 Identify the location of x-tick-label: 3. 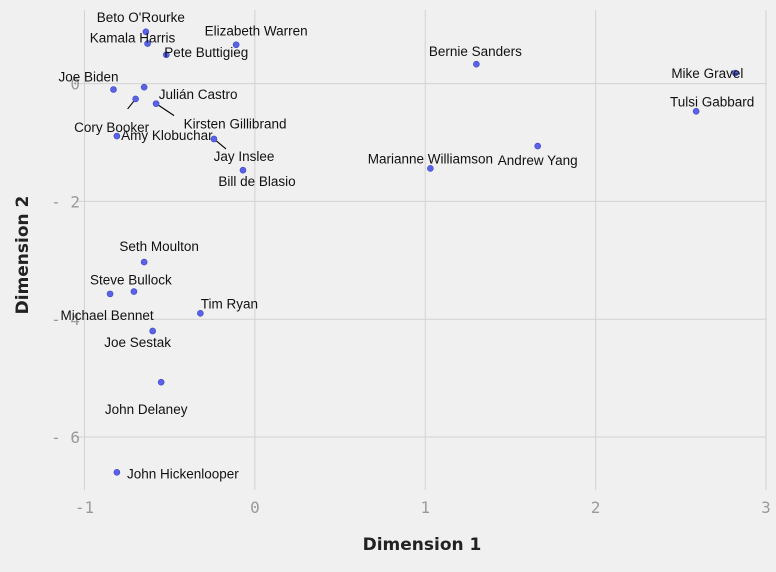
(766, 507).